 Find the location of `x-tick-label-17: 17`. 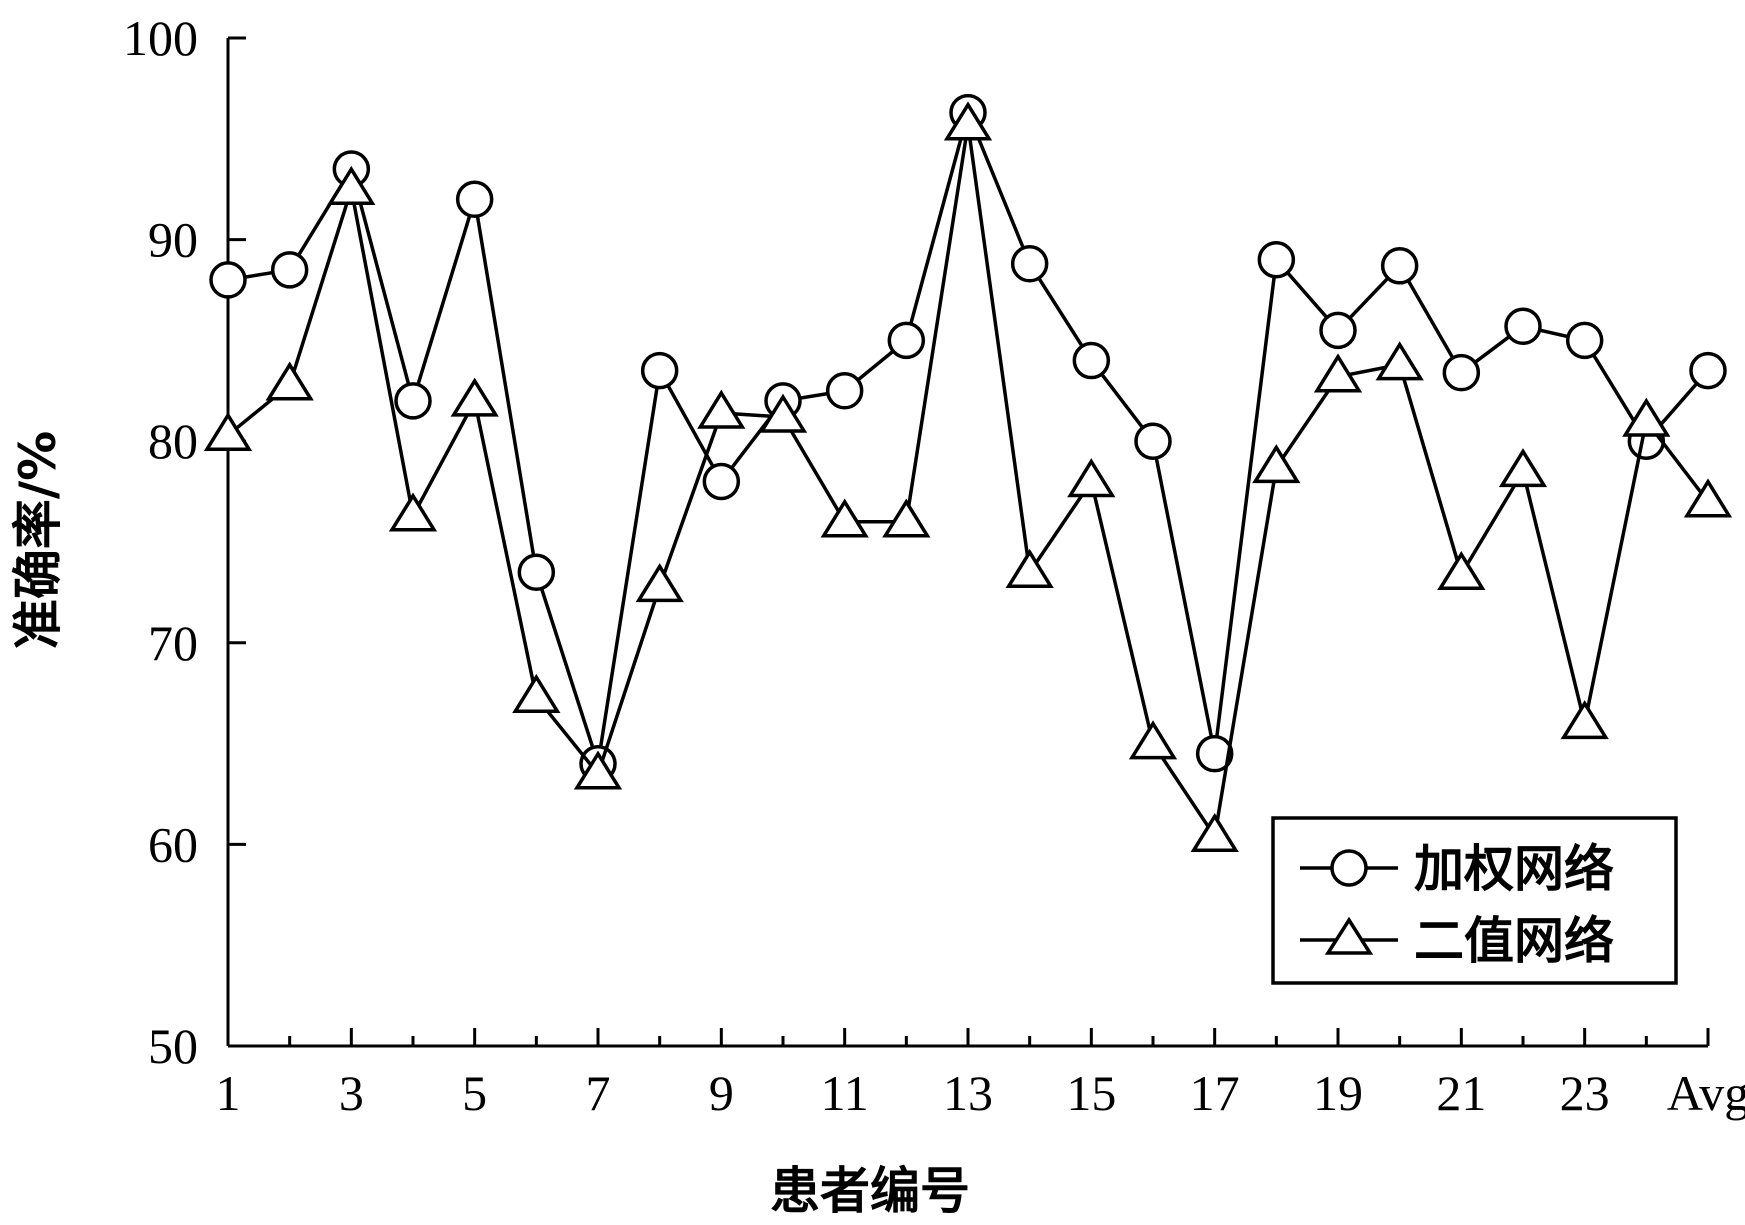

x-tick-label-17: 17 is located at coordinates (1215, 1093).